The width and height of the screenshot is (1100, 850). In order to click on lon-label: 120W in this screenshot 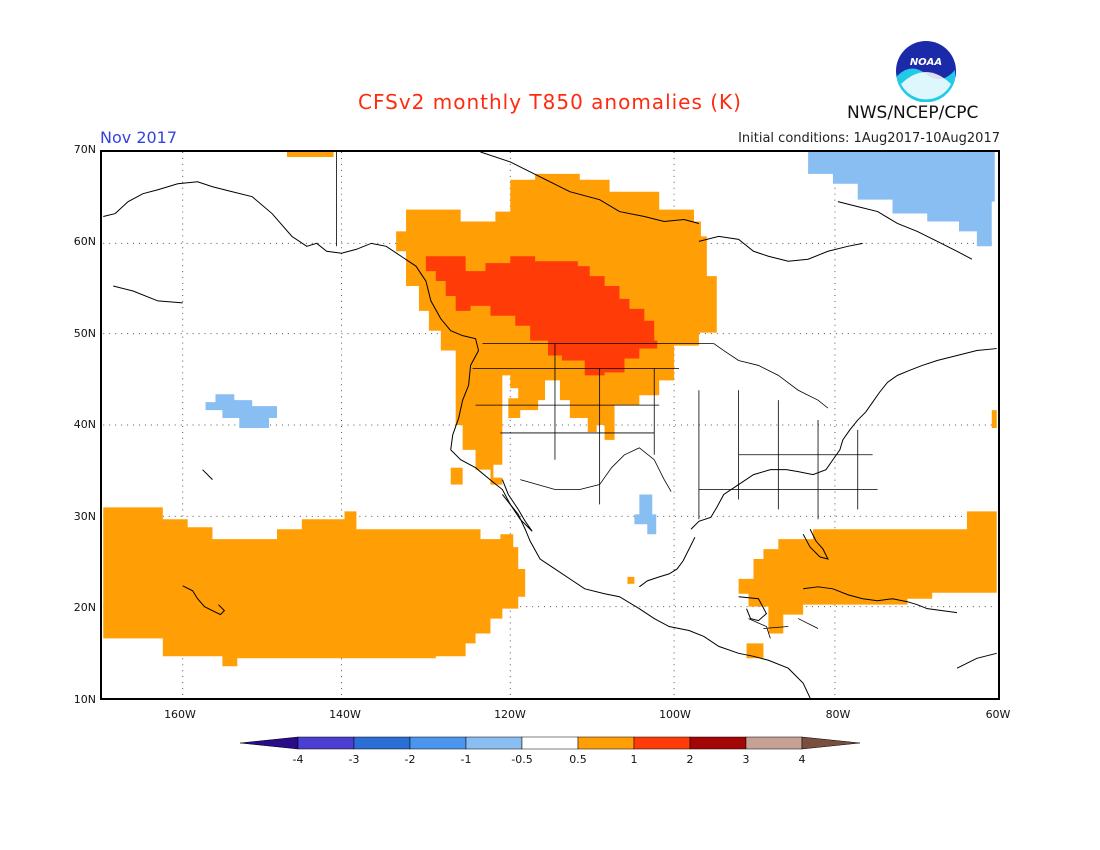, I will do `click(510, 714)`.